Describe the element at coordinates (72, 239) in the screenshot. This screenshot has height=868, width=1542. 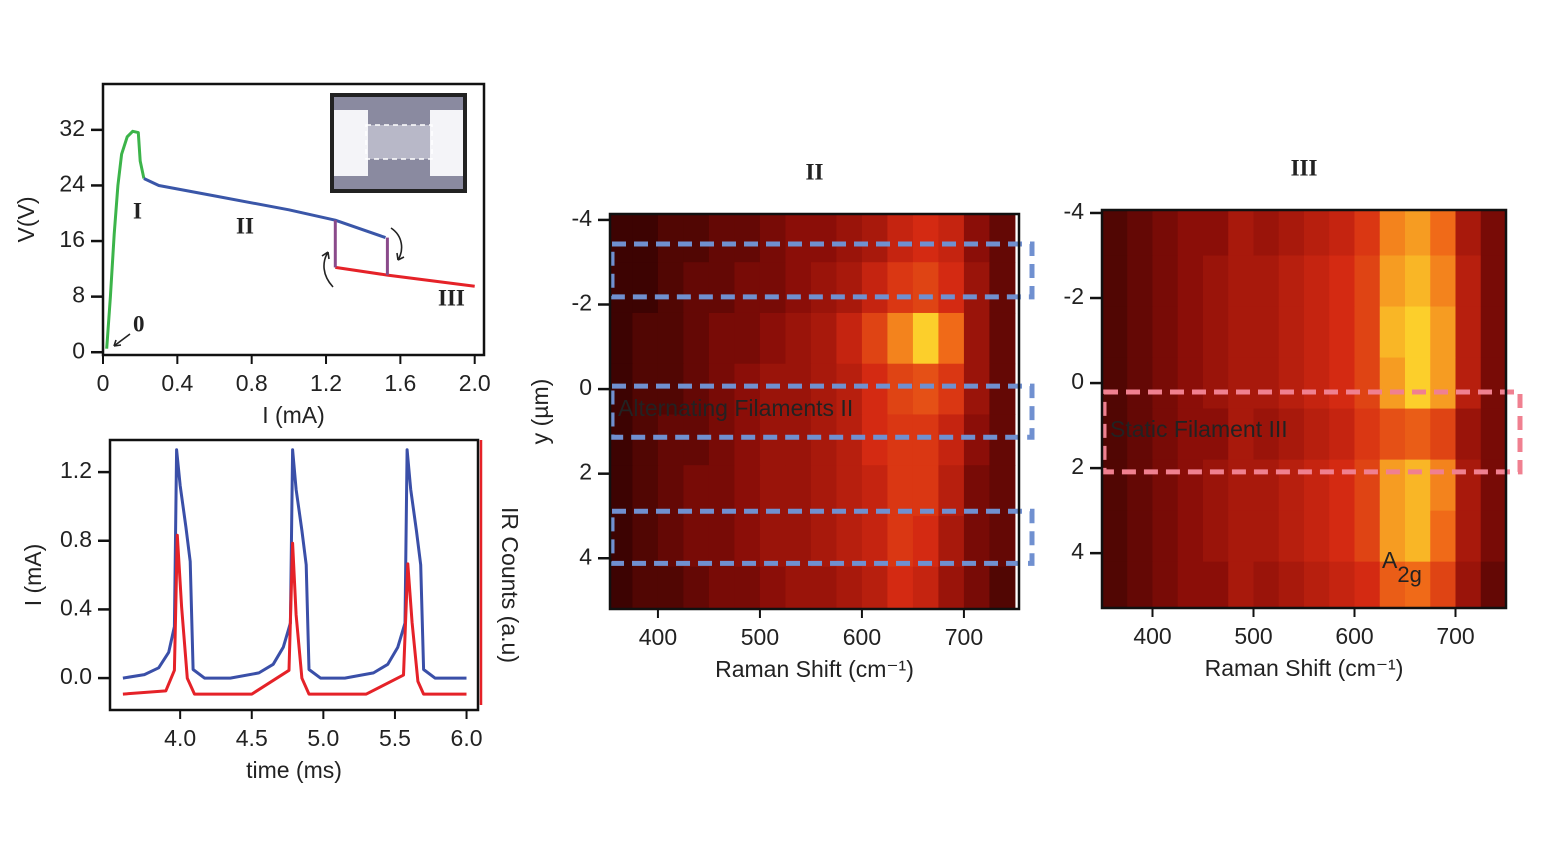
I see `y-tick-label: 16` at that location.